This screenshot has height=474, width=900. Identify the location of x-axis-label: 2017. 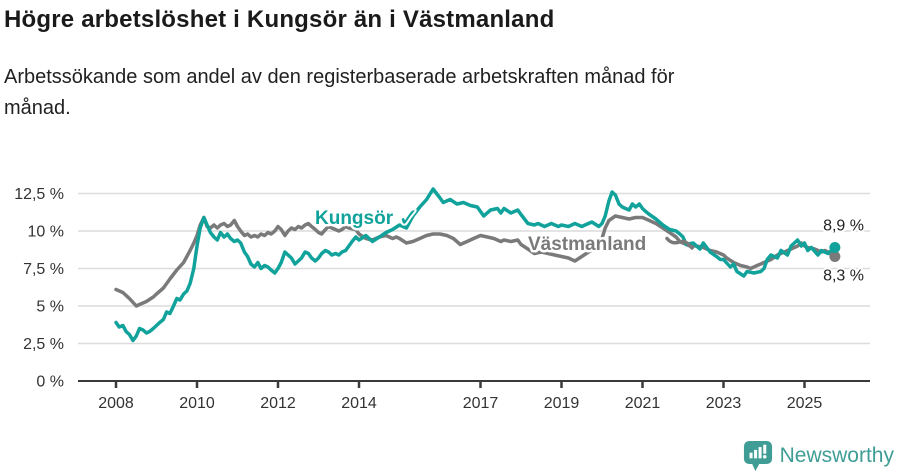
(481, 403).